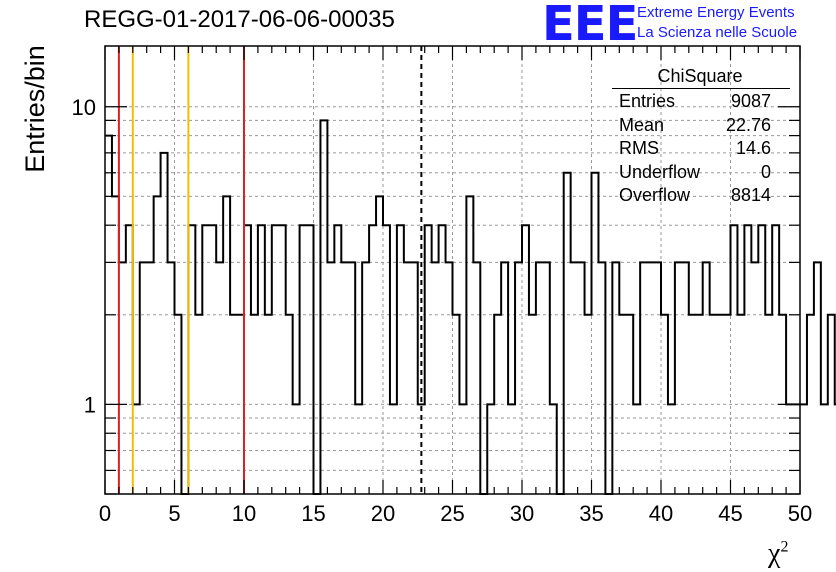 Image resolution: width=836 pixels, height=572 pixels. Describe the element at coordinates (701, 88) in the screenshot. I see `stats-divider` at that location.